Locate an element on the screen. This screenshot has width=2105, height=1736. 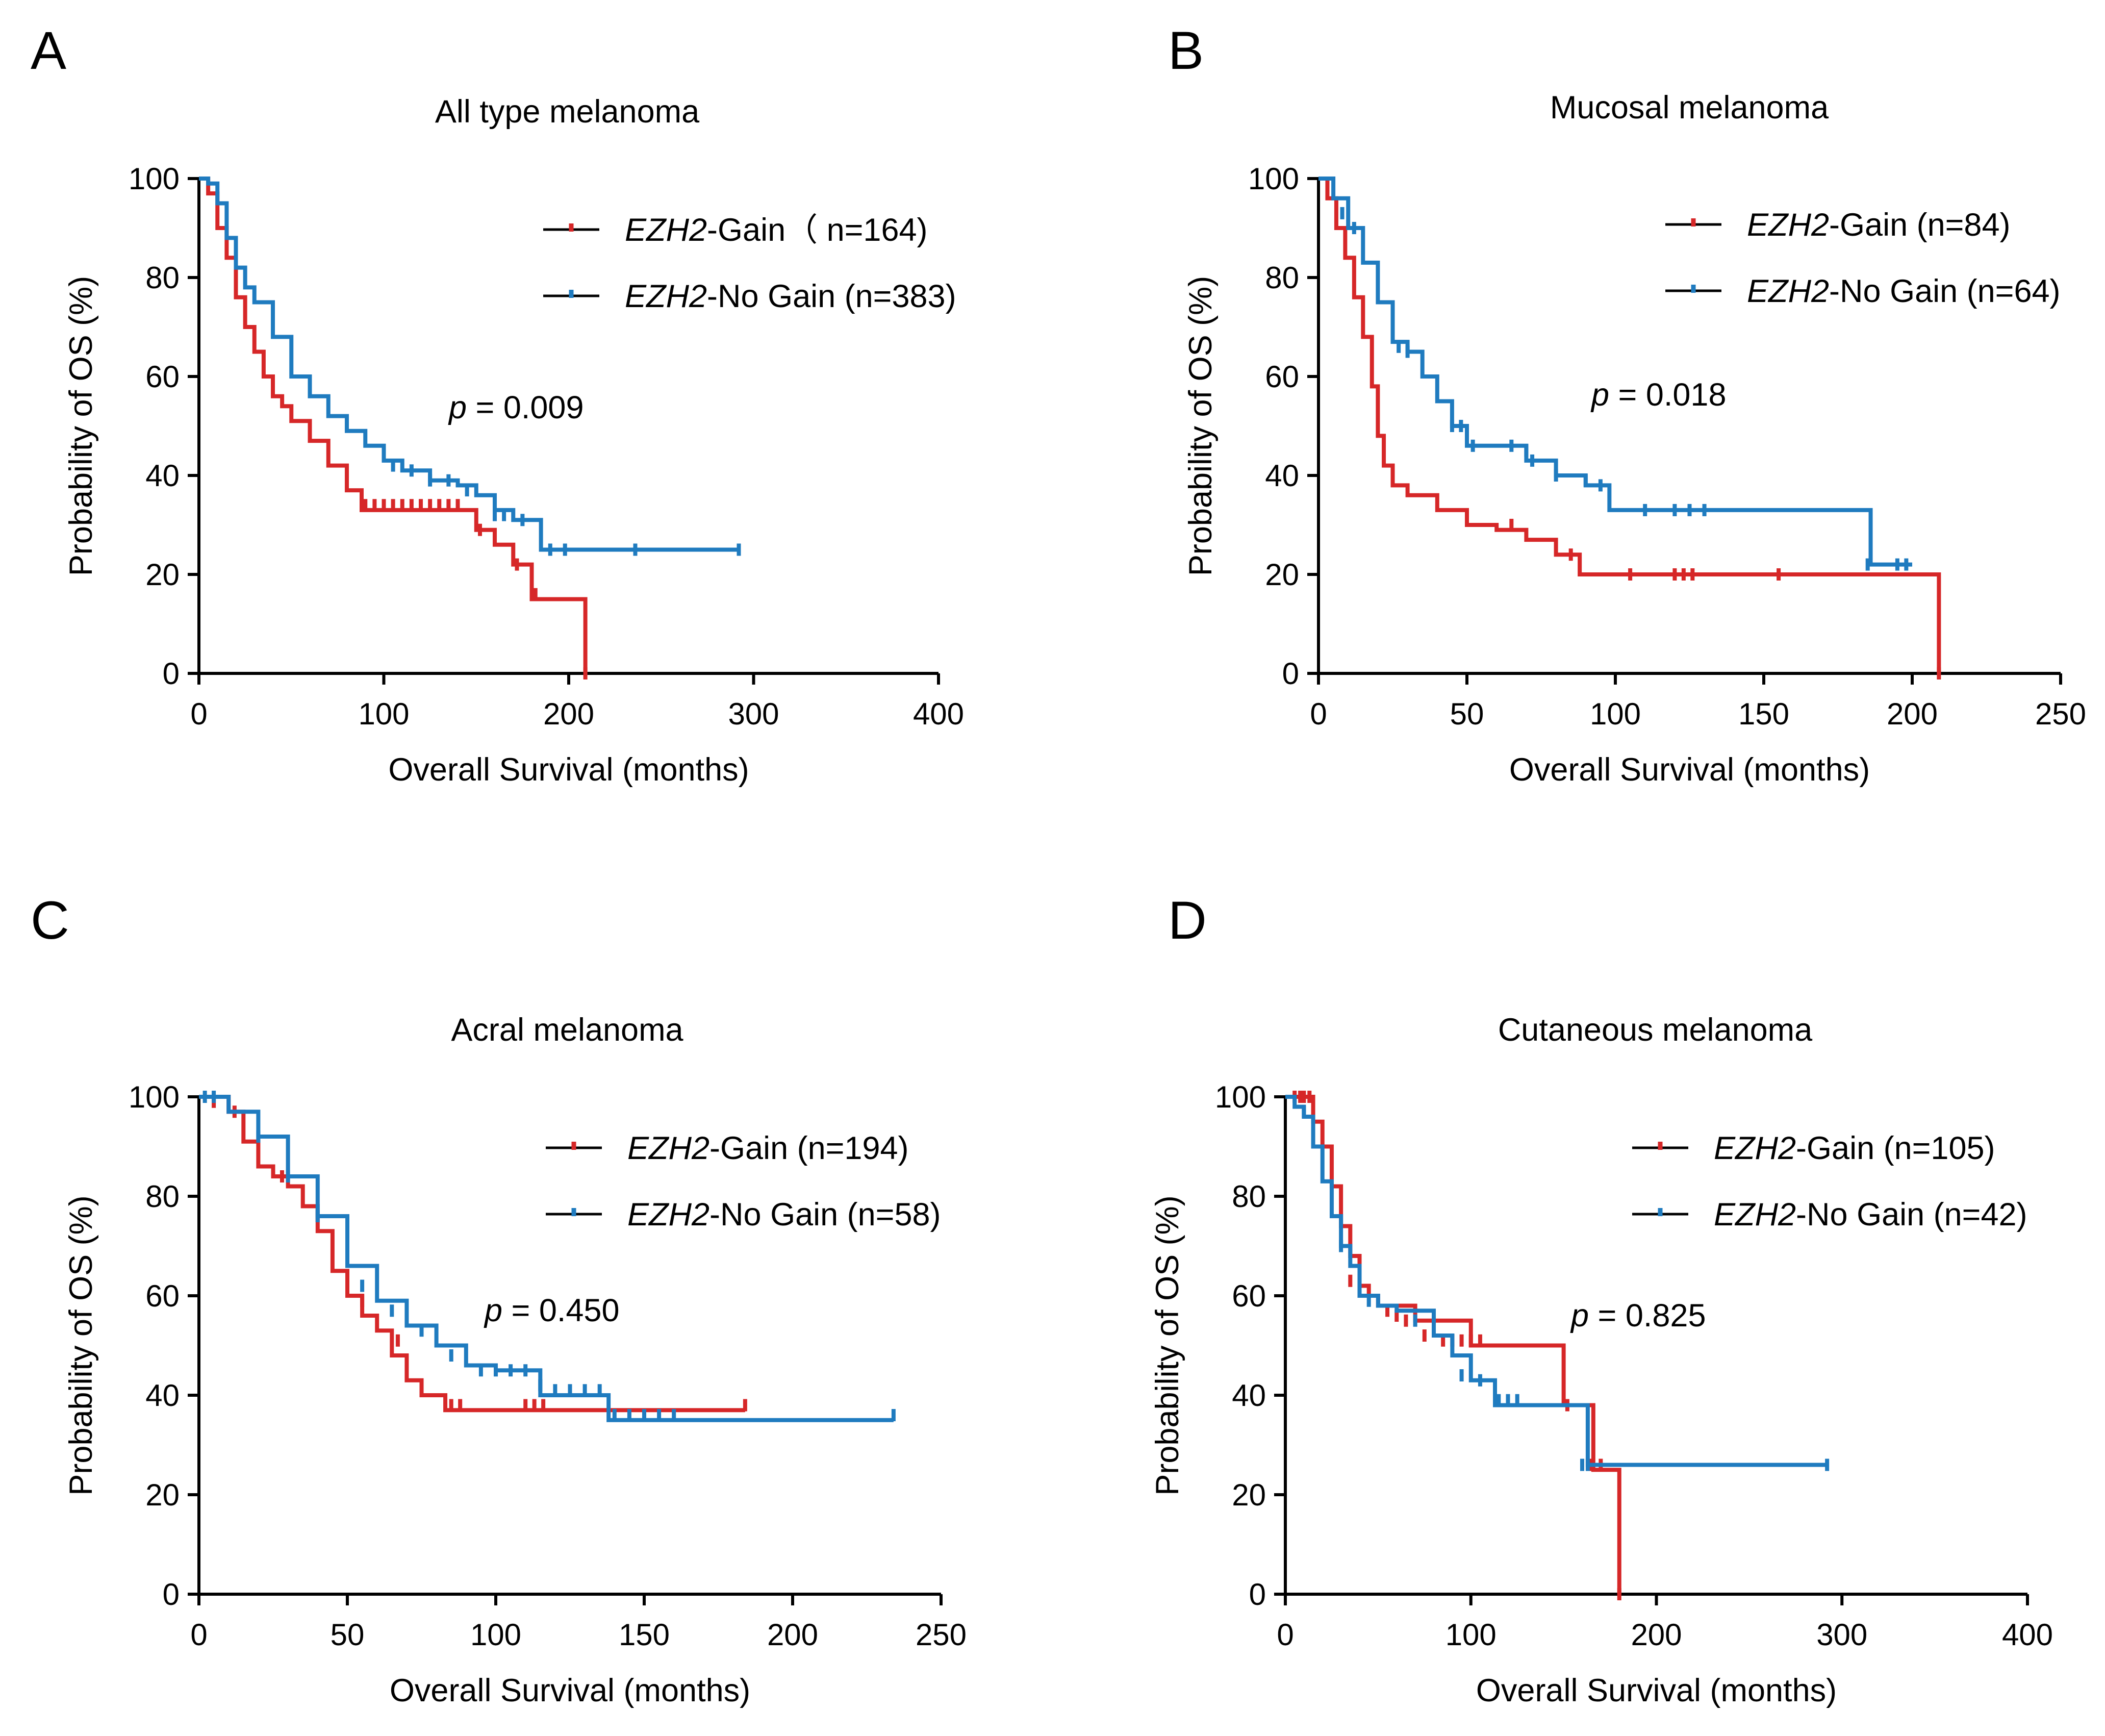
legend-label-nogain: EZH2-No Gain (n=64) is located at coordinates (1904, 291).